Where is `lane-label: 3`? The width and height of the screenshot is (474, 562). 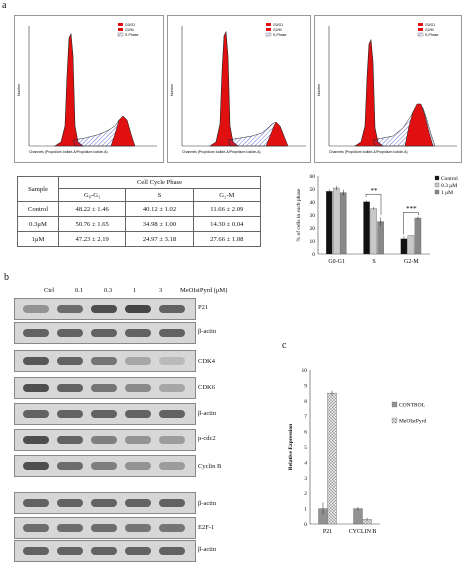
lane-label: 3 is located at coordinates (161, 290).